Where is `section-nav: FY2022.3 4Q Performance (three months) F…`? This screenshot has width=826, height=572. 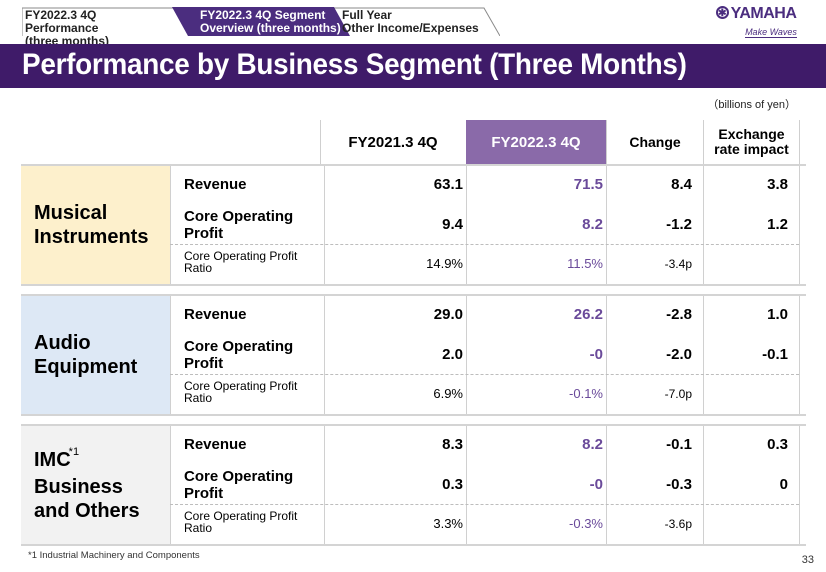 section-nav: FY2022.3 4Q Performance (three months) F… is located at coordinates (262, 27).